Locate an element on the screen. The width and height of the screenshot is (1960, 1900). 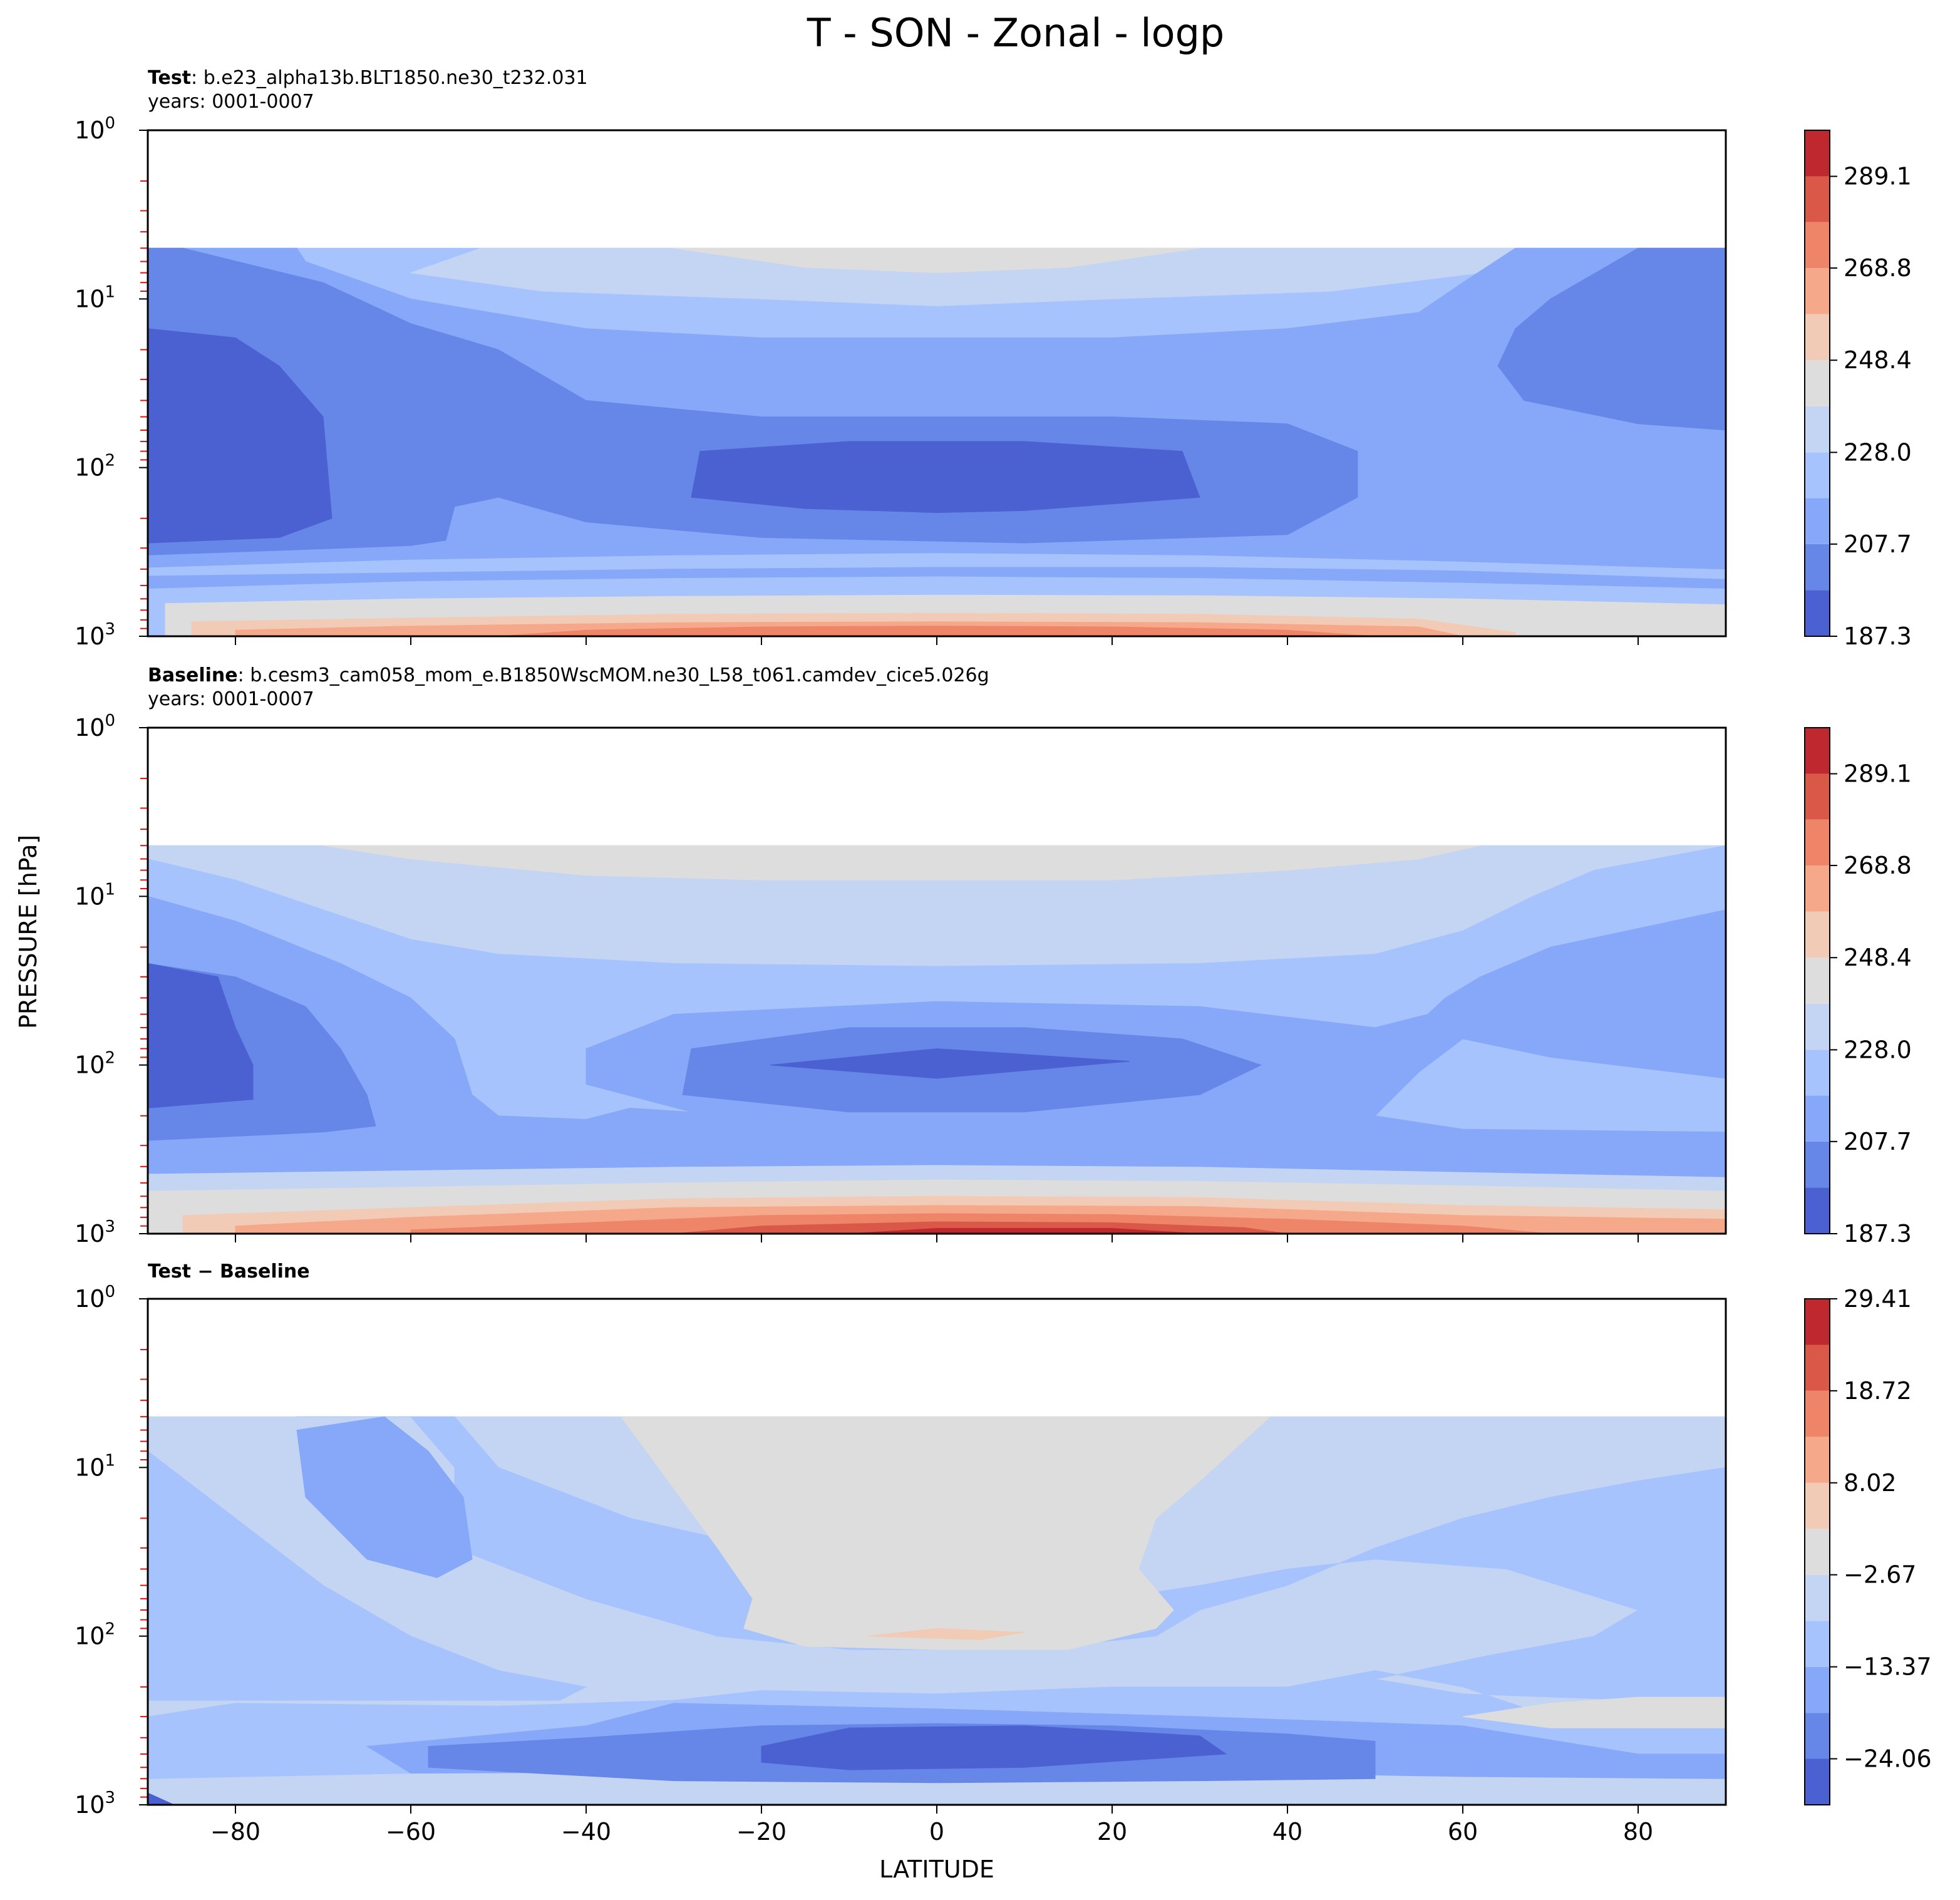
panel-header: Test − Baseline is located at coordinates (229, 1272).